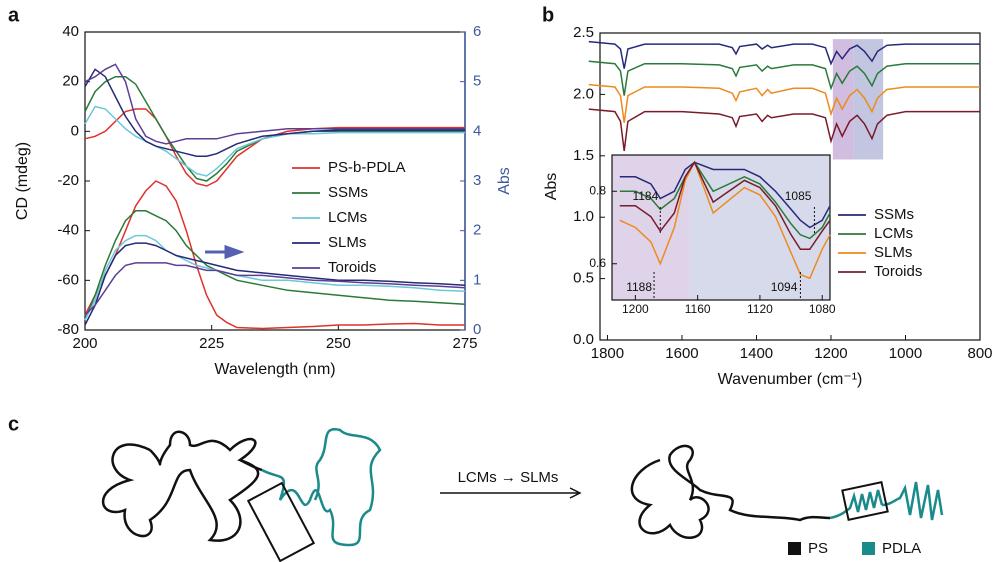 The image size is (998, 562). I want to click on y2-tick-label: 3, so click(477, 180).